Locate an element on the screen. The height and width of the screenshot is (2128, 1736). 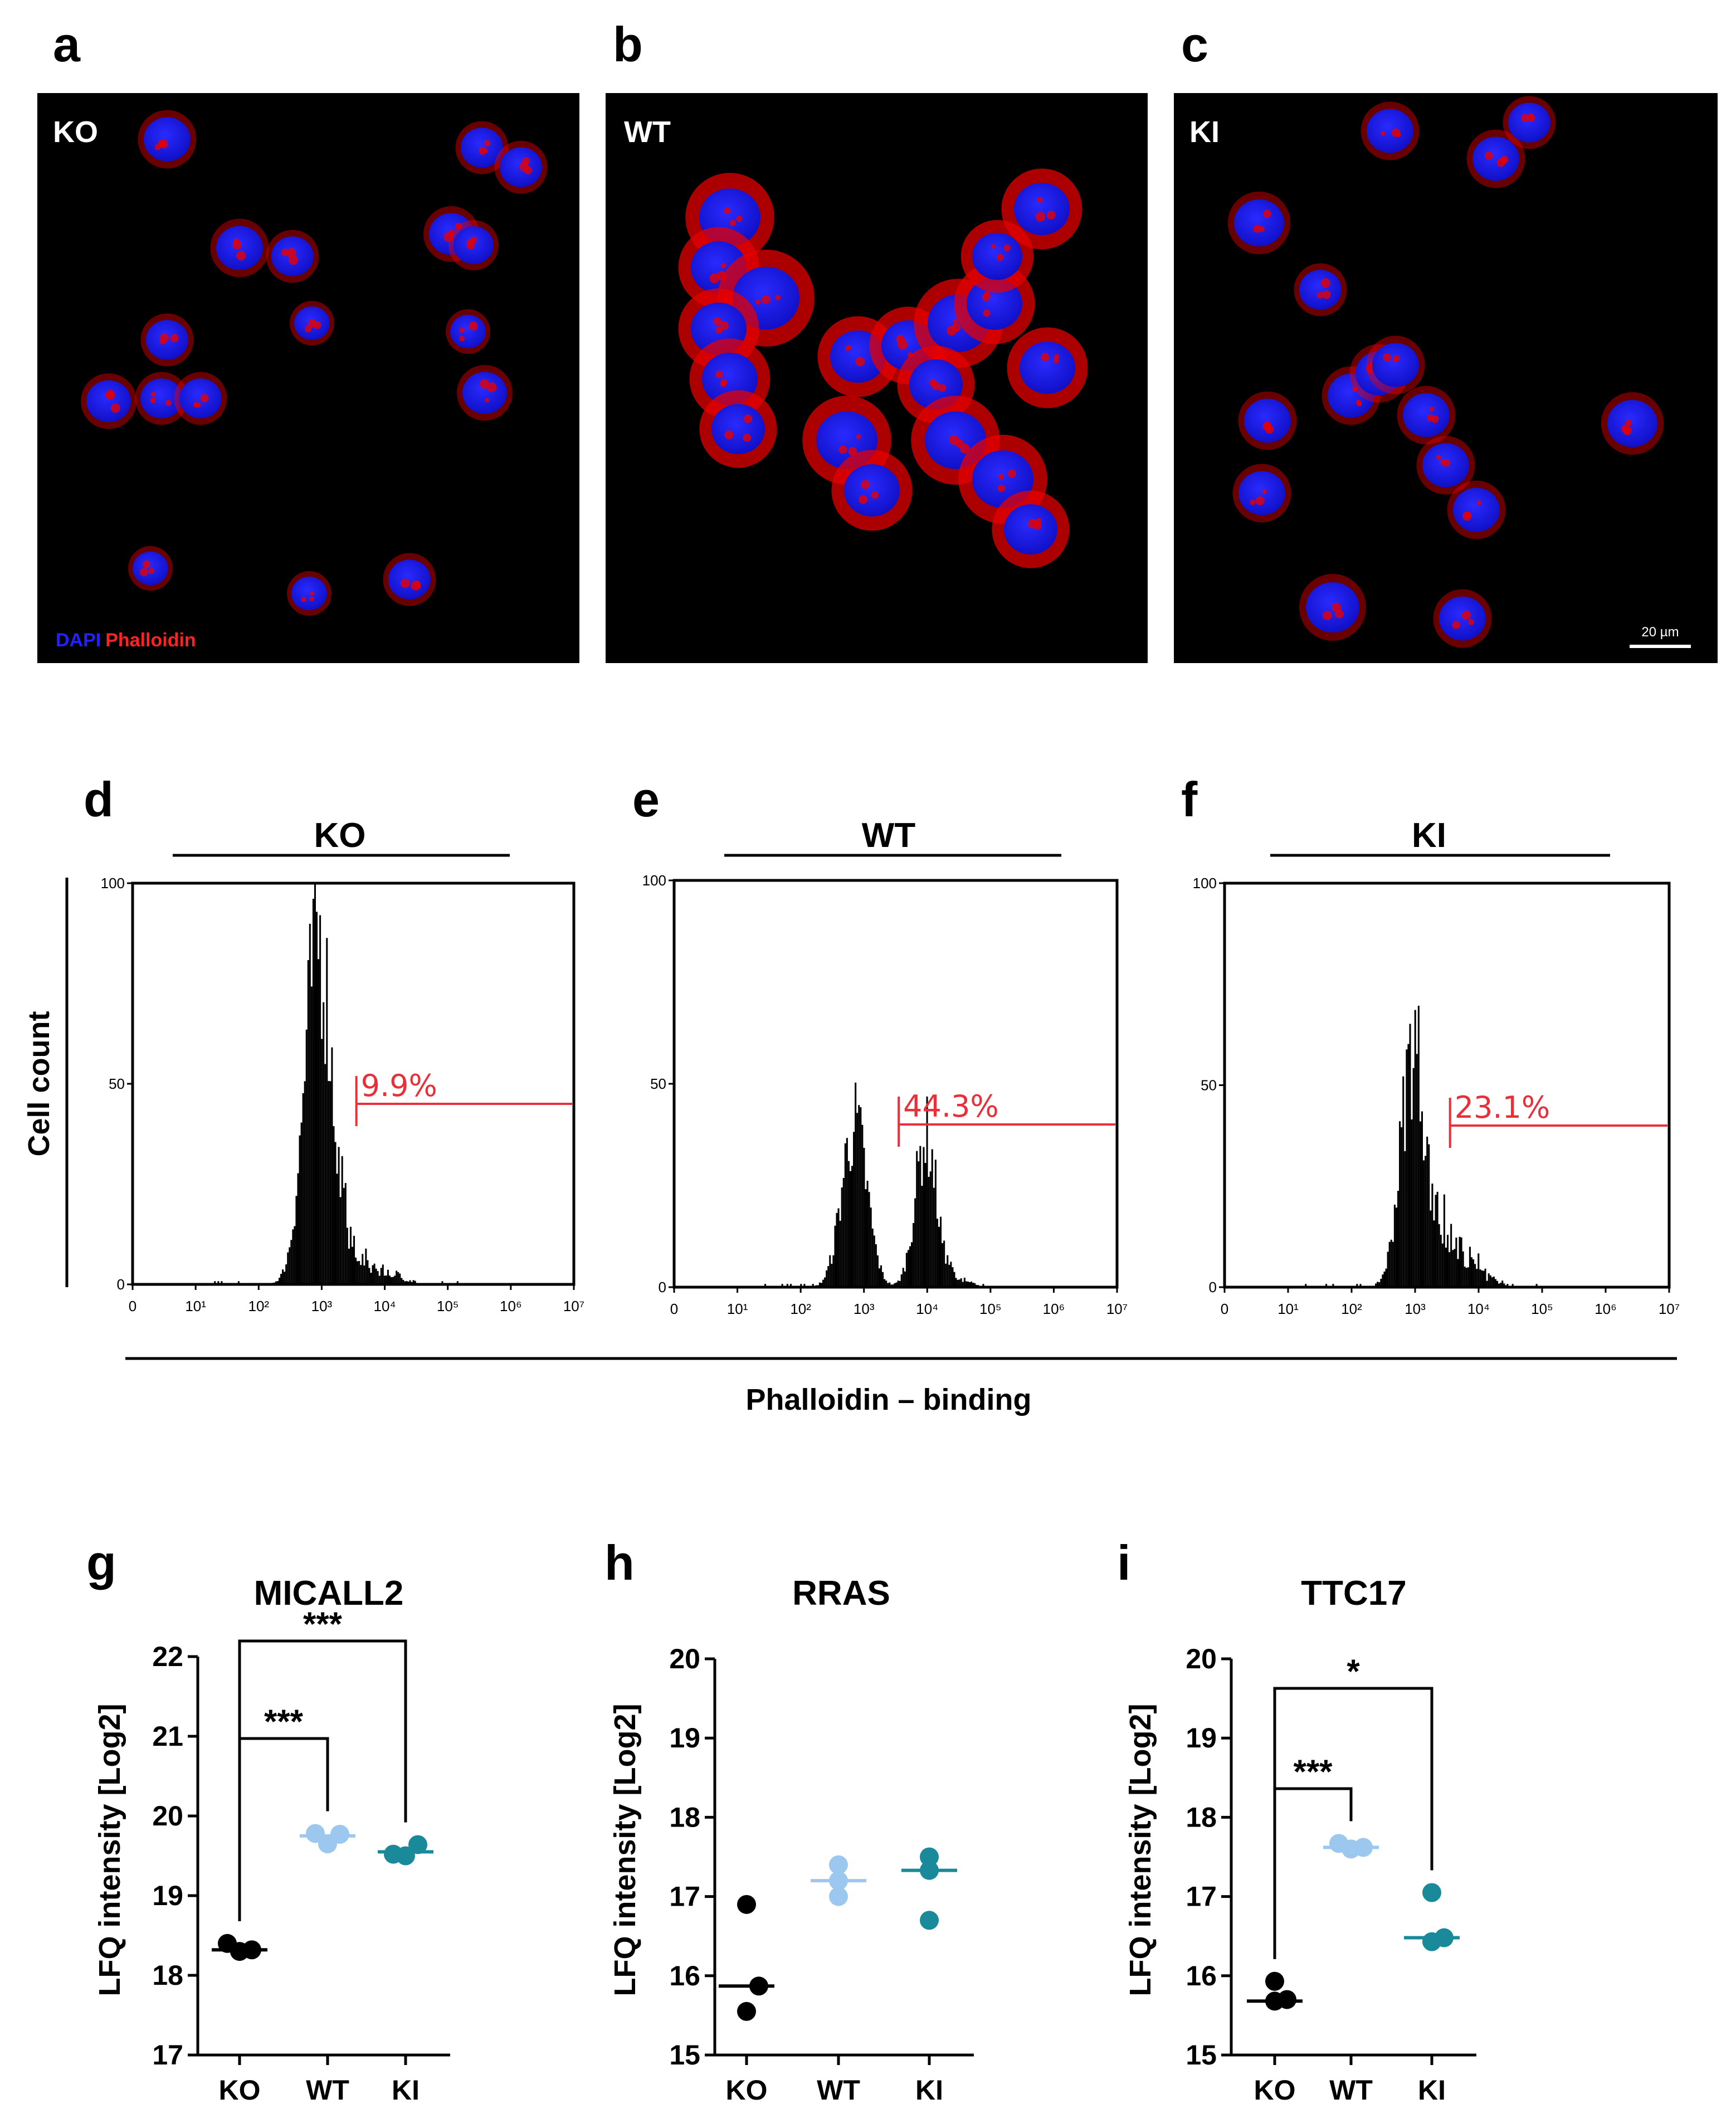
dapi-nucleus is located at coordinates (738, 429).